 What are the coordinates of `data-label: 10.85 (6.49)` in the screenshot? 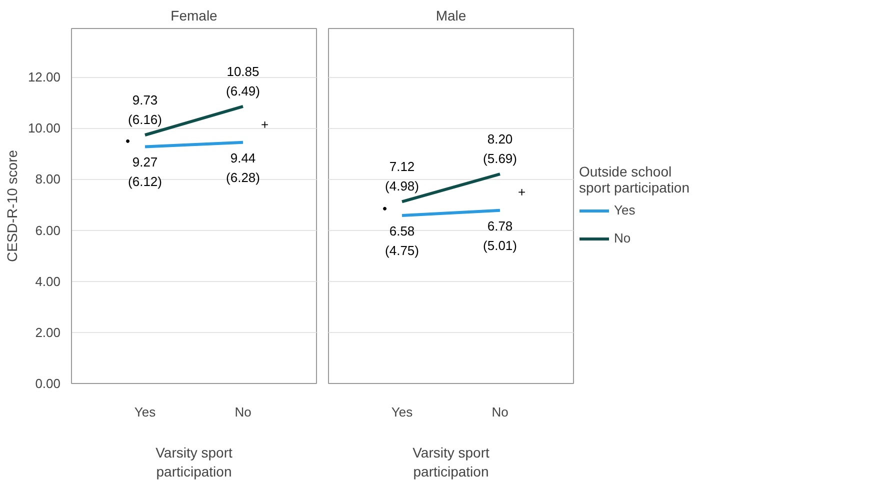 It's located at (243, 81).